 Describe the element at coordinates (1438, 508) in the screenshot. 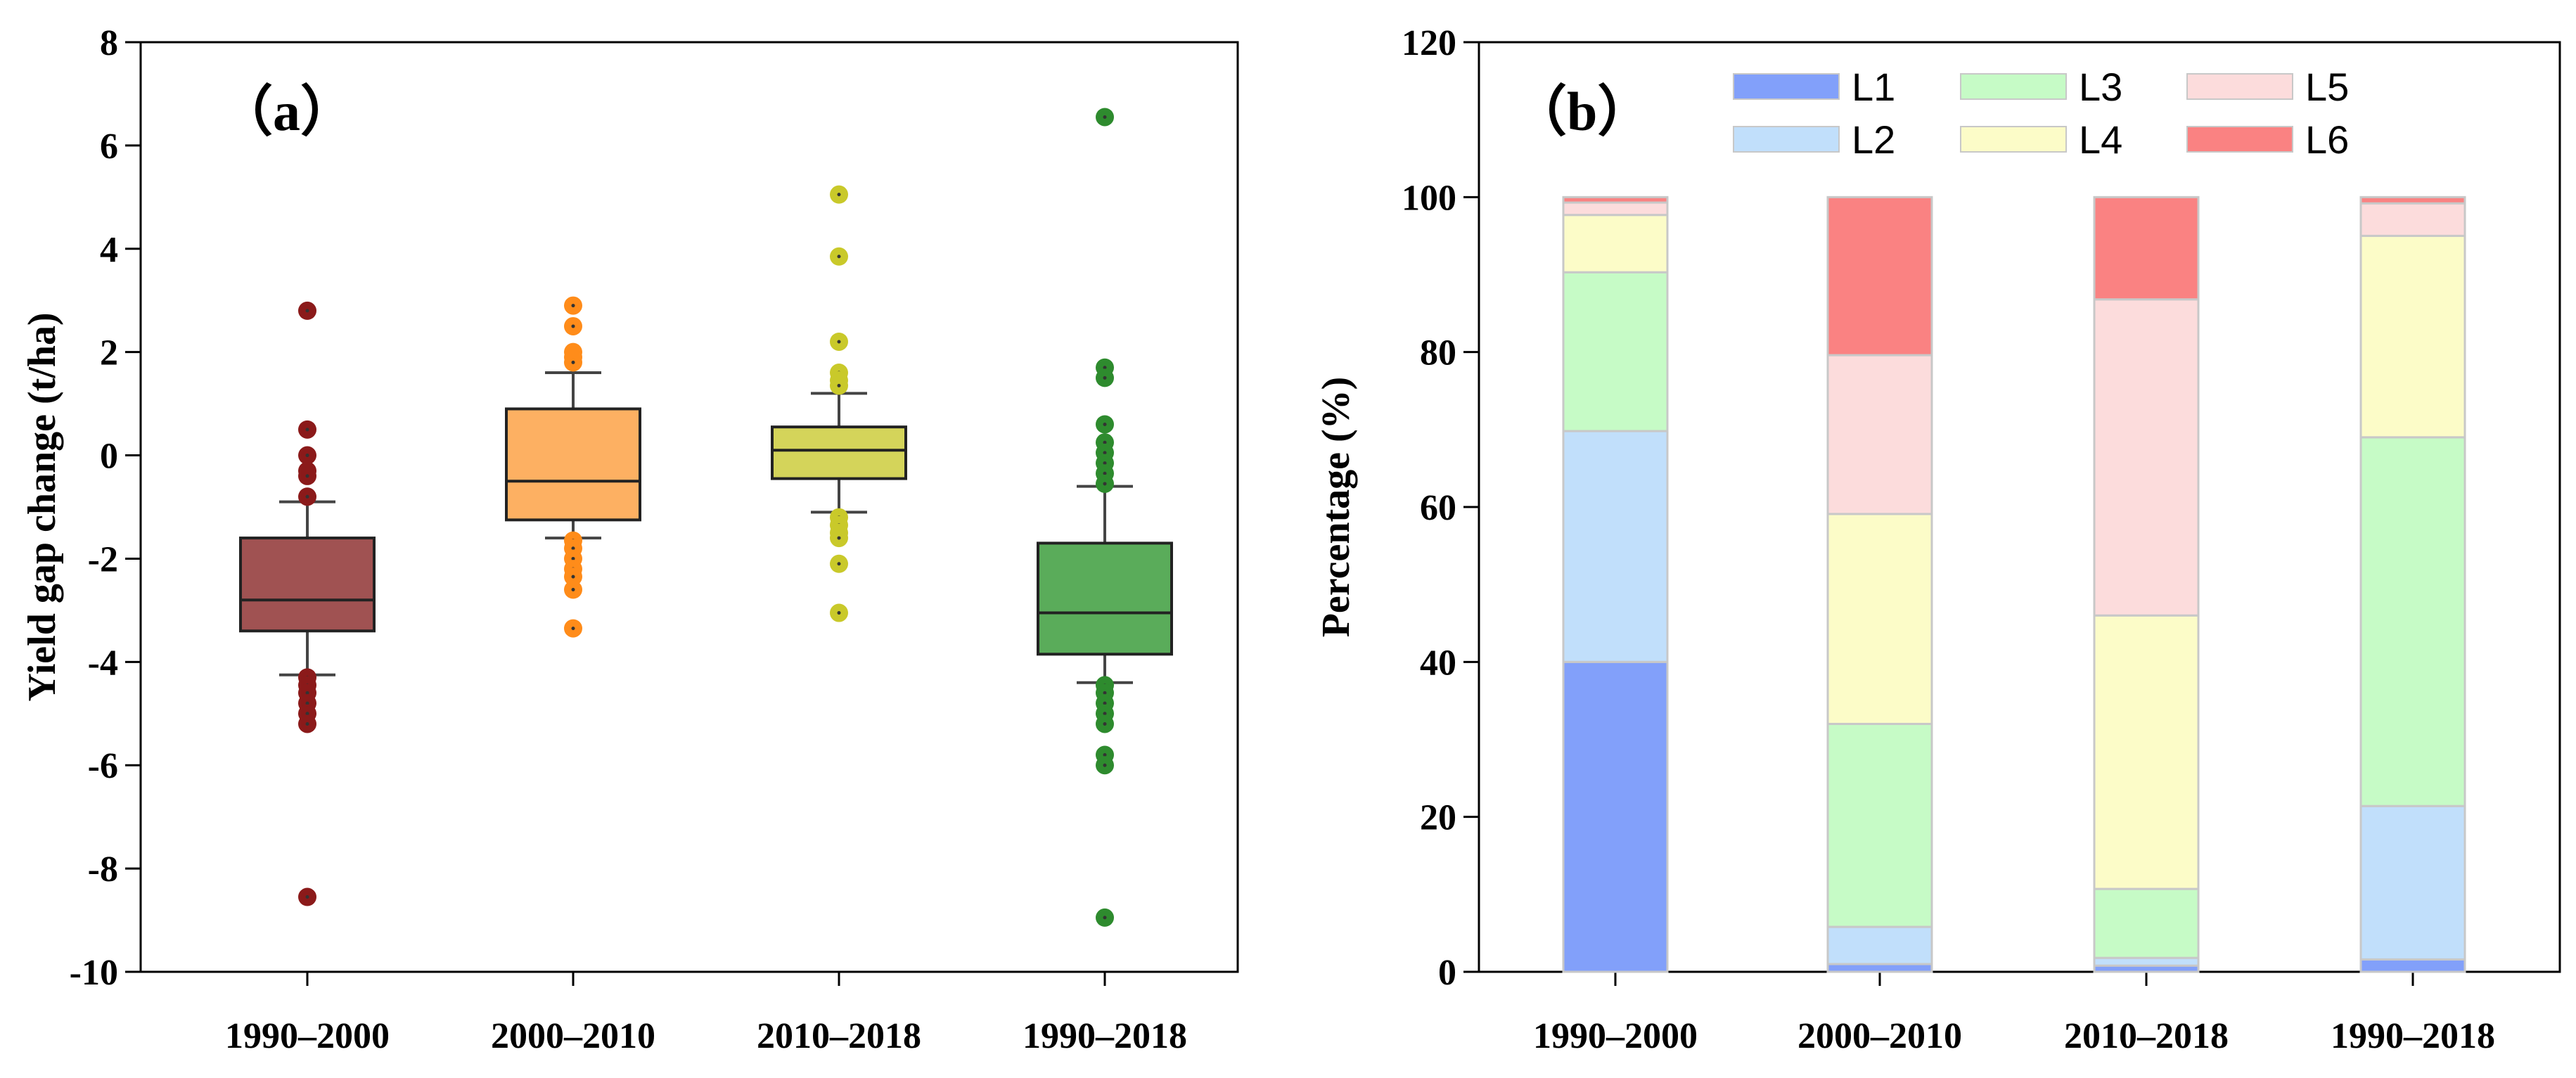

I see `y-tick-label-b: 60` at that location.